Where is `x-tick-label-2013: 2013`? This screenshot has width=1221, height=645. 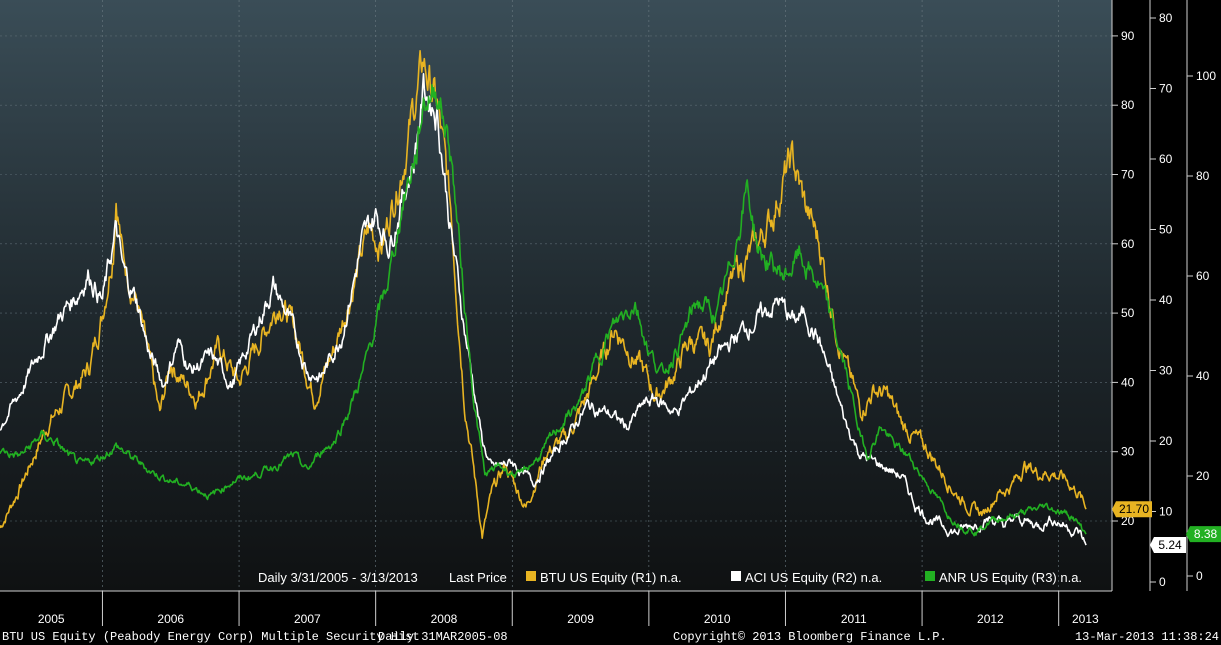
x-tick-label-2013: 2013 is located at coordinates (1085, 619).